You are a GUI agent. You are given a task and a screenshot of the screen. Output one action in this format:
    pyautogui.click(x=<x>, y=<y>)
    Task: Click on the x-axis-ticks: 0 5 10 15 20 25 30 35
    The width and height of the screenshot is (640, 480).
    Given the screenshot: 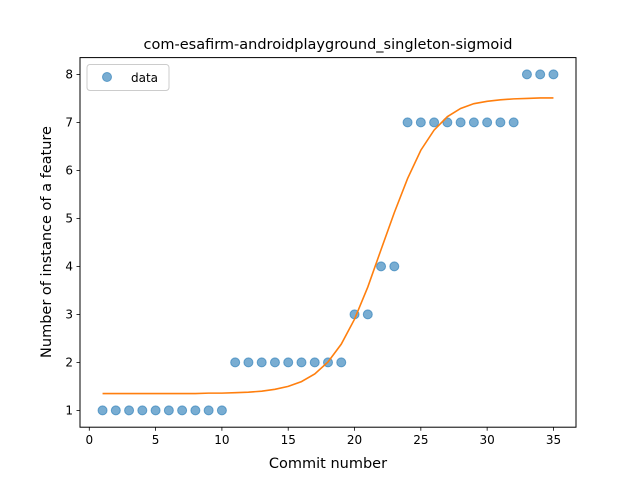 What is the action you would take?
    pyautogui.click(x=323, y=437)
    